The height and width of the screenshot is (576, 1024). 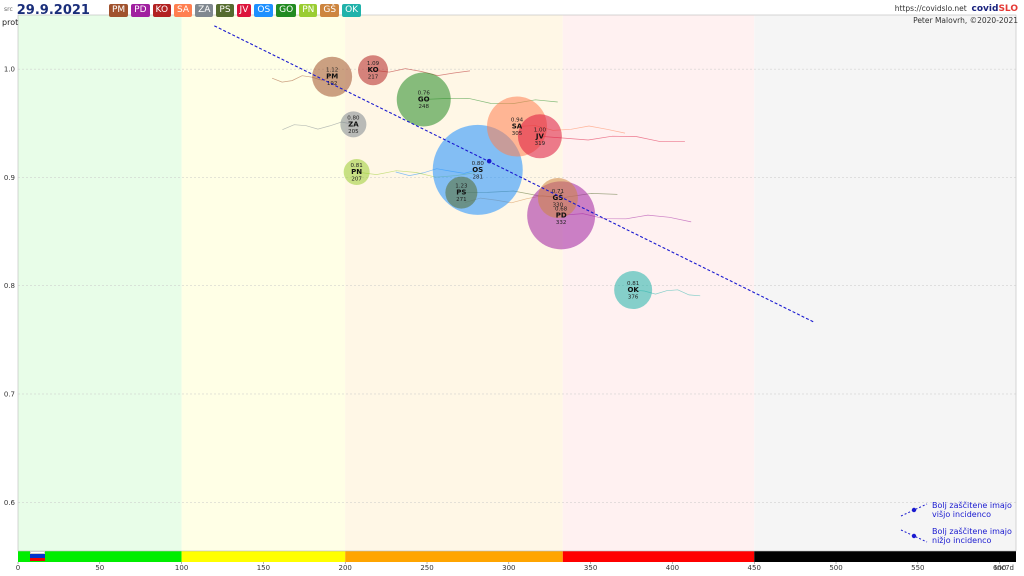 What do you see at coordinates (972, 505) in the screenshot?
I see `legend-text: Bolj zaščitene imajo` at bounding box center [972, 505].